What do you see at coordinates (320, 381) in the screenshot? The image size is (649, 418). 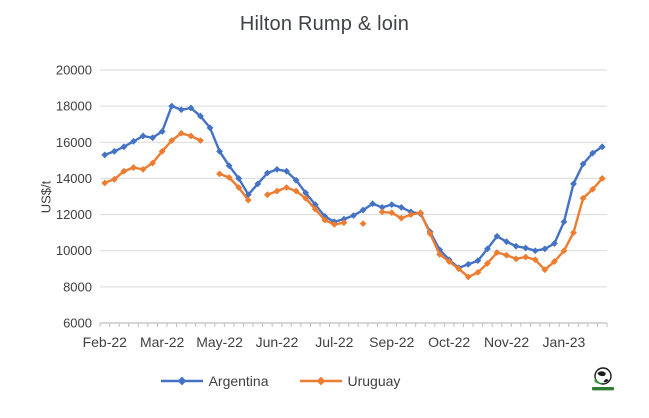 I see `uruguay-line-swatch-icon` at bounding box center [320, 381].